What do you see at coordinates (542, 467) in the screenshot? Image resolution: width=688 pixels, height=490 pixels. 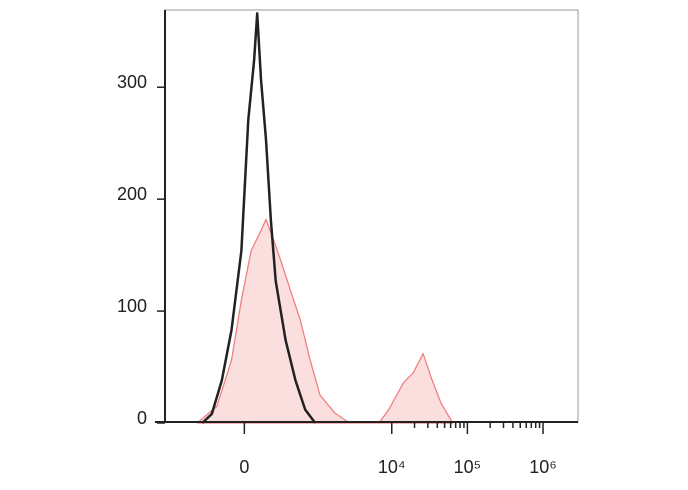 I see `x-tick-label: 10⁶` at bounding box center [542, 467].